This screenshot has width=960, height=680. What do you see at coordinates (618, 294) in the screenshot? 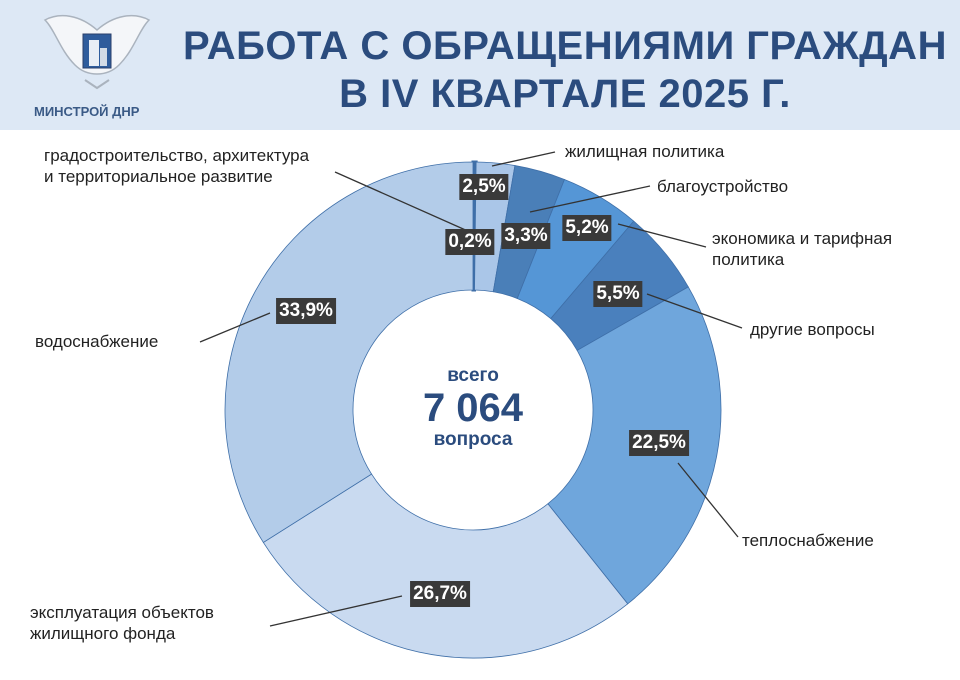
I see `data-label-4: 5,5%` at bounding box center [618, 294].